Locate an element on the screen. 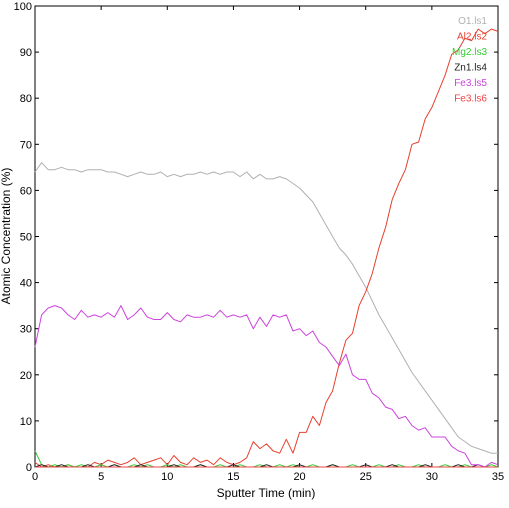 The image size is (509, 508). legend-entry: Fe3.ls5 is located at coordinates (470, 83).